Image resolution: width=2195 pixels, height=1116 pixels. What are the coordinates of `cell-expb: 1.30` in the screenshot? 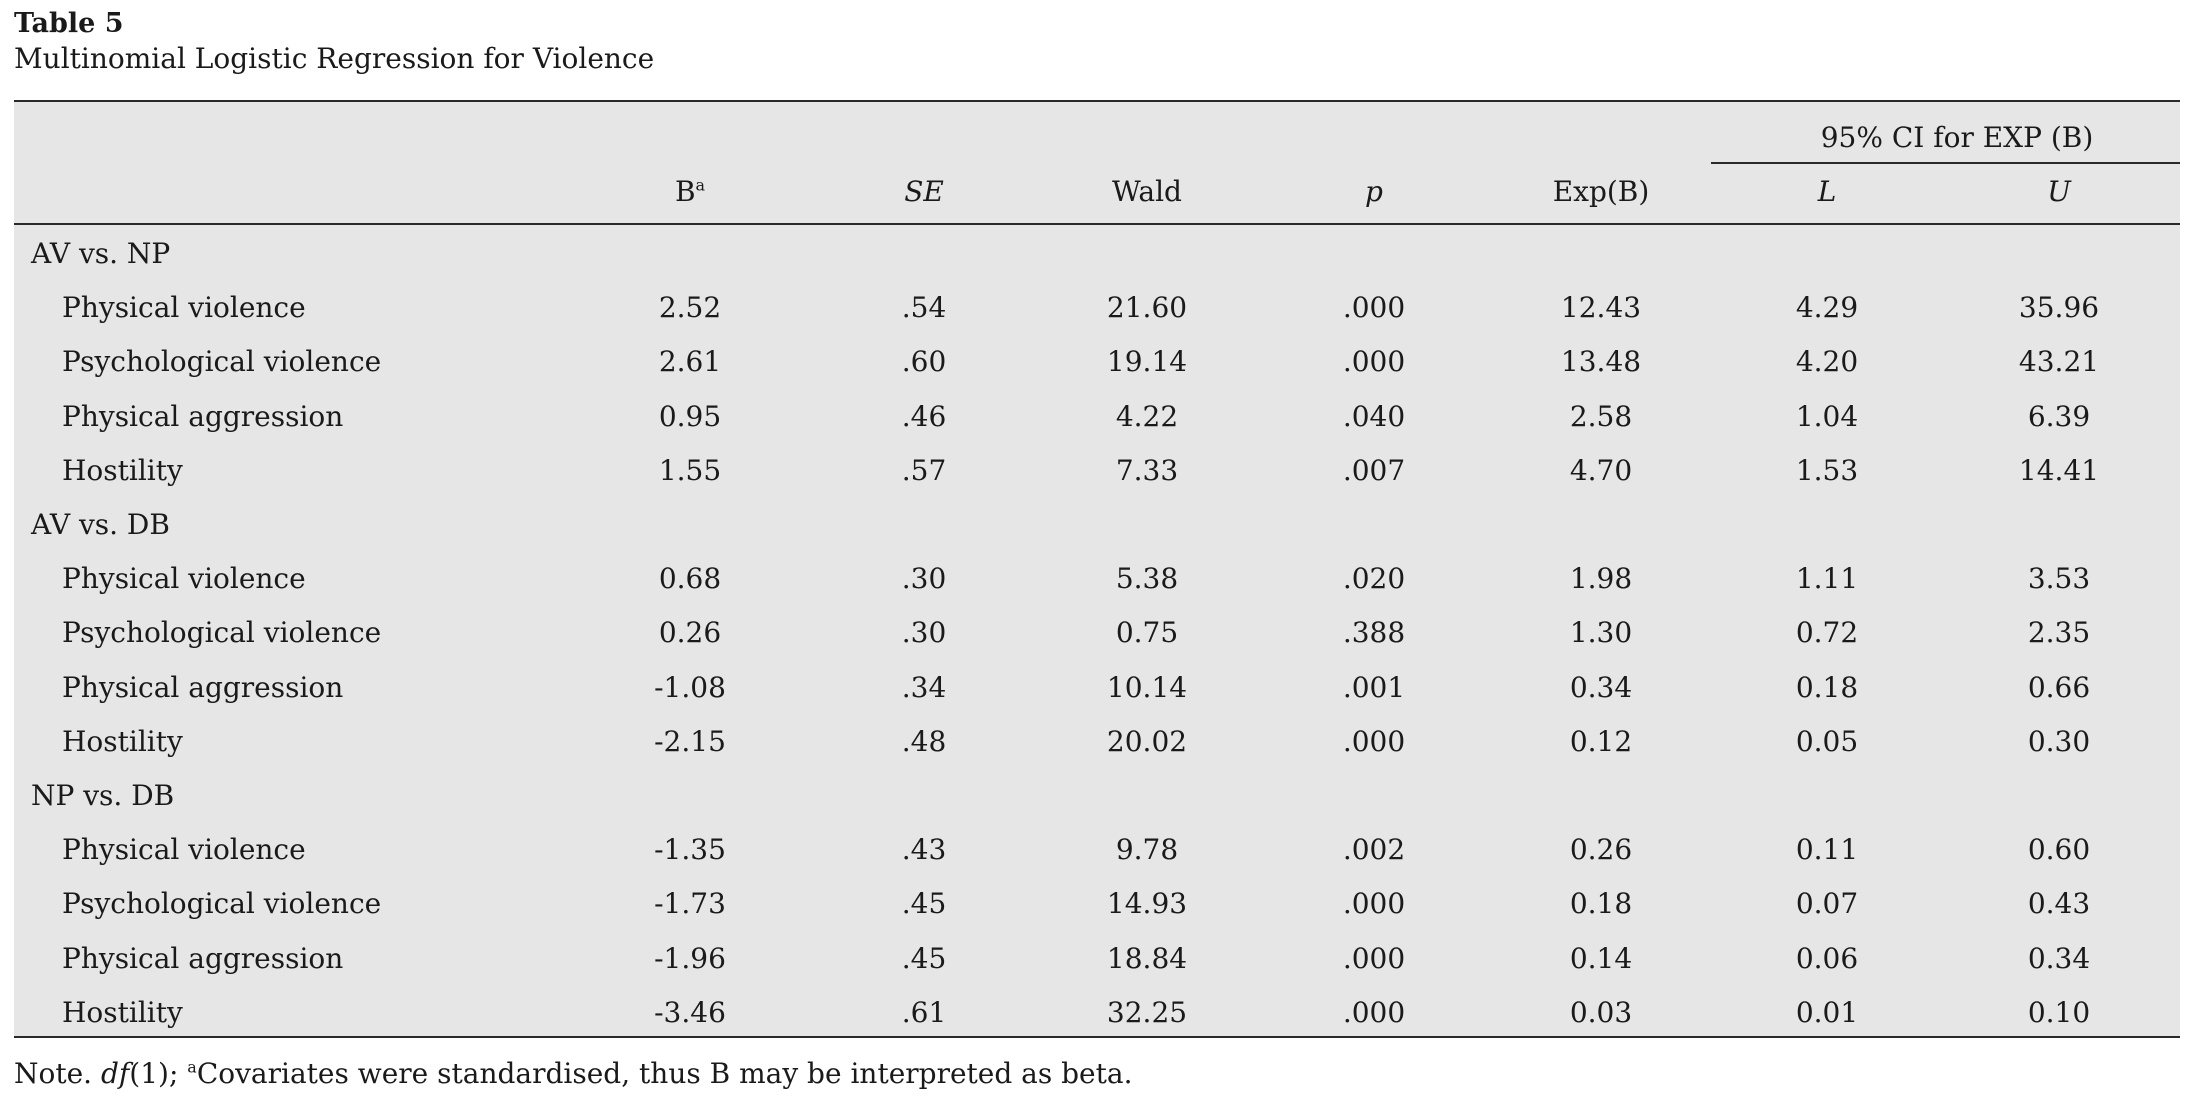 It's located at (1601, 633).